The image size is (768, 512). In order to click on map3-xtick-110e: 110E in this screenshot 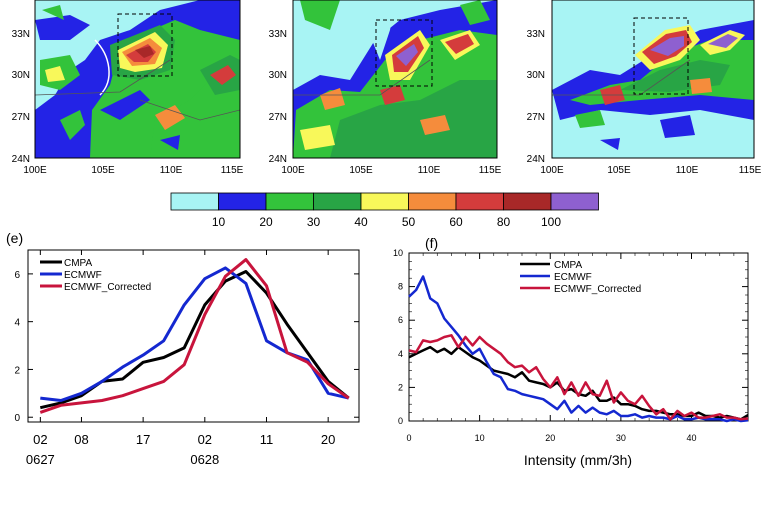, I will do `click(687, 170)`.